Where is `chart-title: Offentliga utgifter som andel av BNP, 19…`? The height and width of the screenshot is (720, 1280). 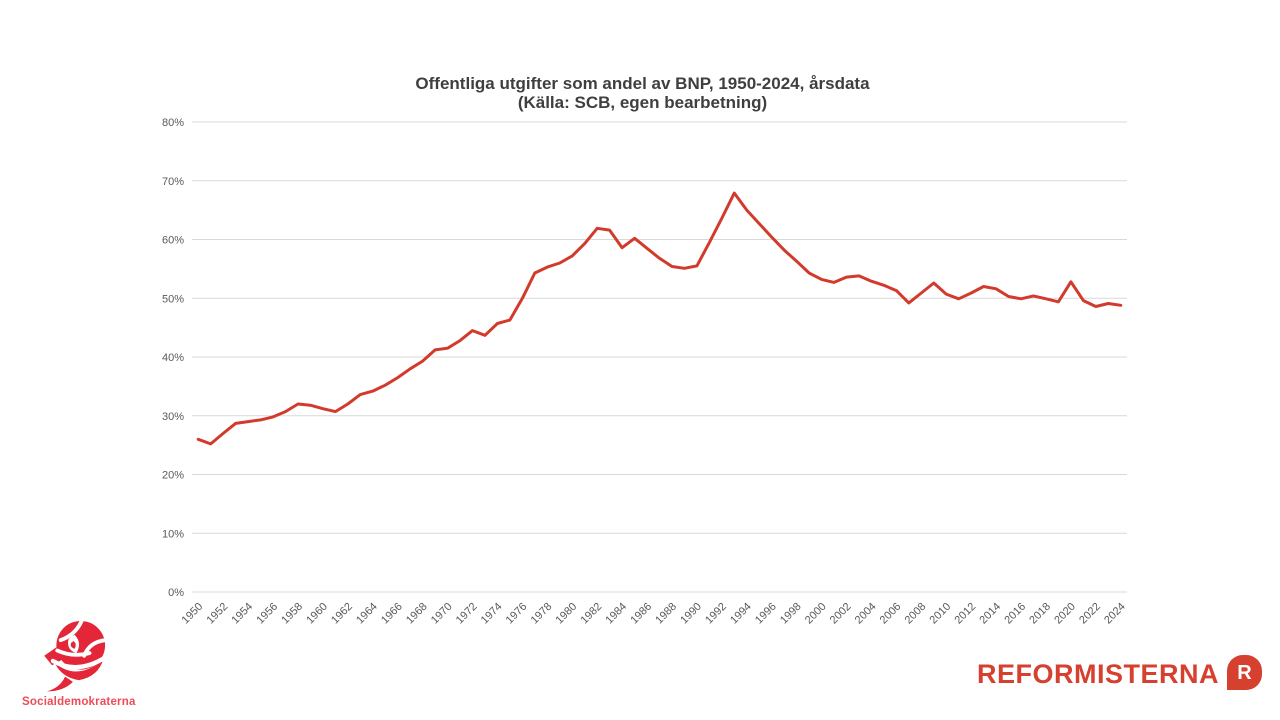
chart-title: Offentliga utgifter som andel av BNP, 19… is located at coordinates (642, 93).